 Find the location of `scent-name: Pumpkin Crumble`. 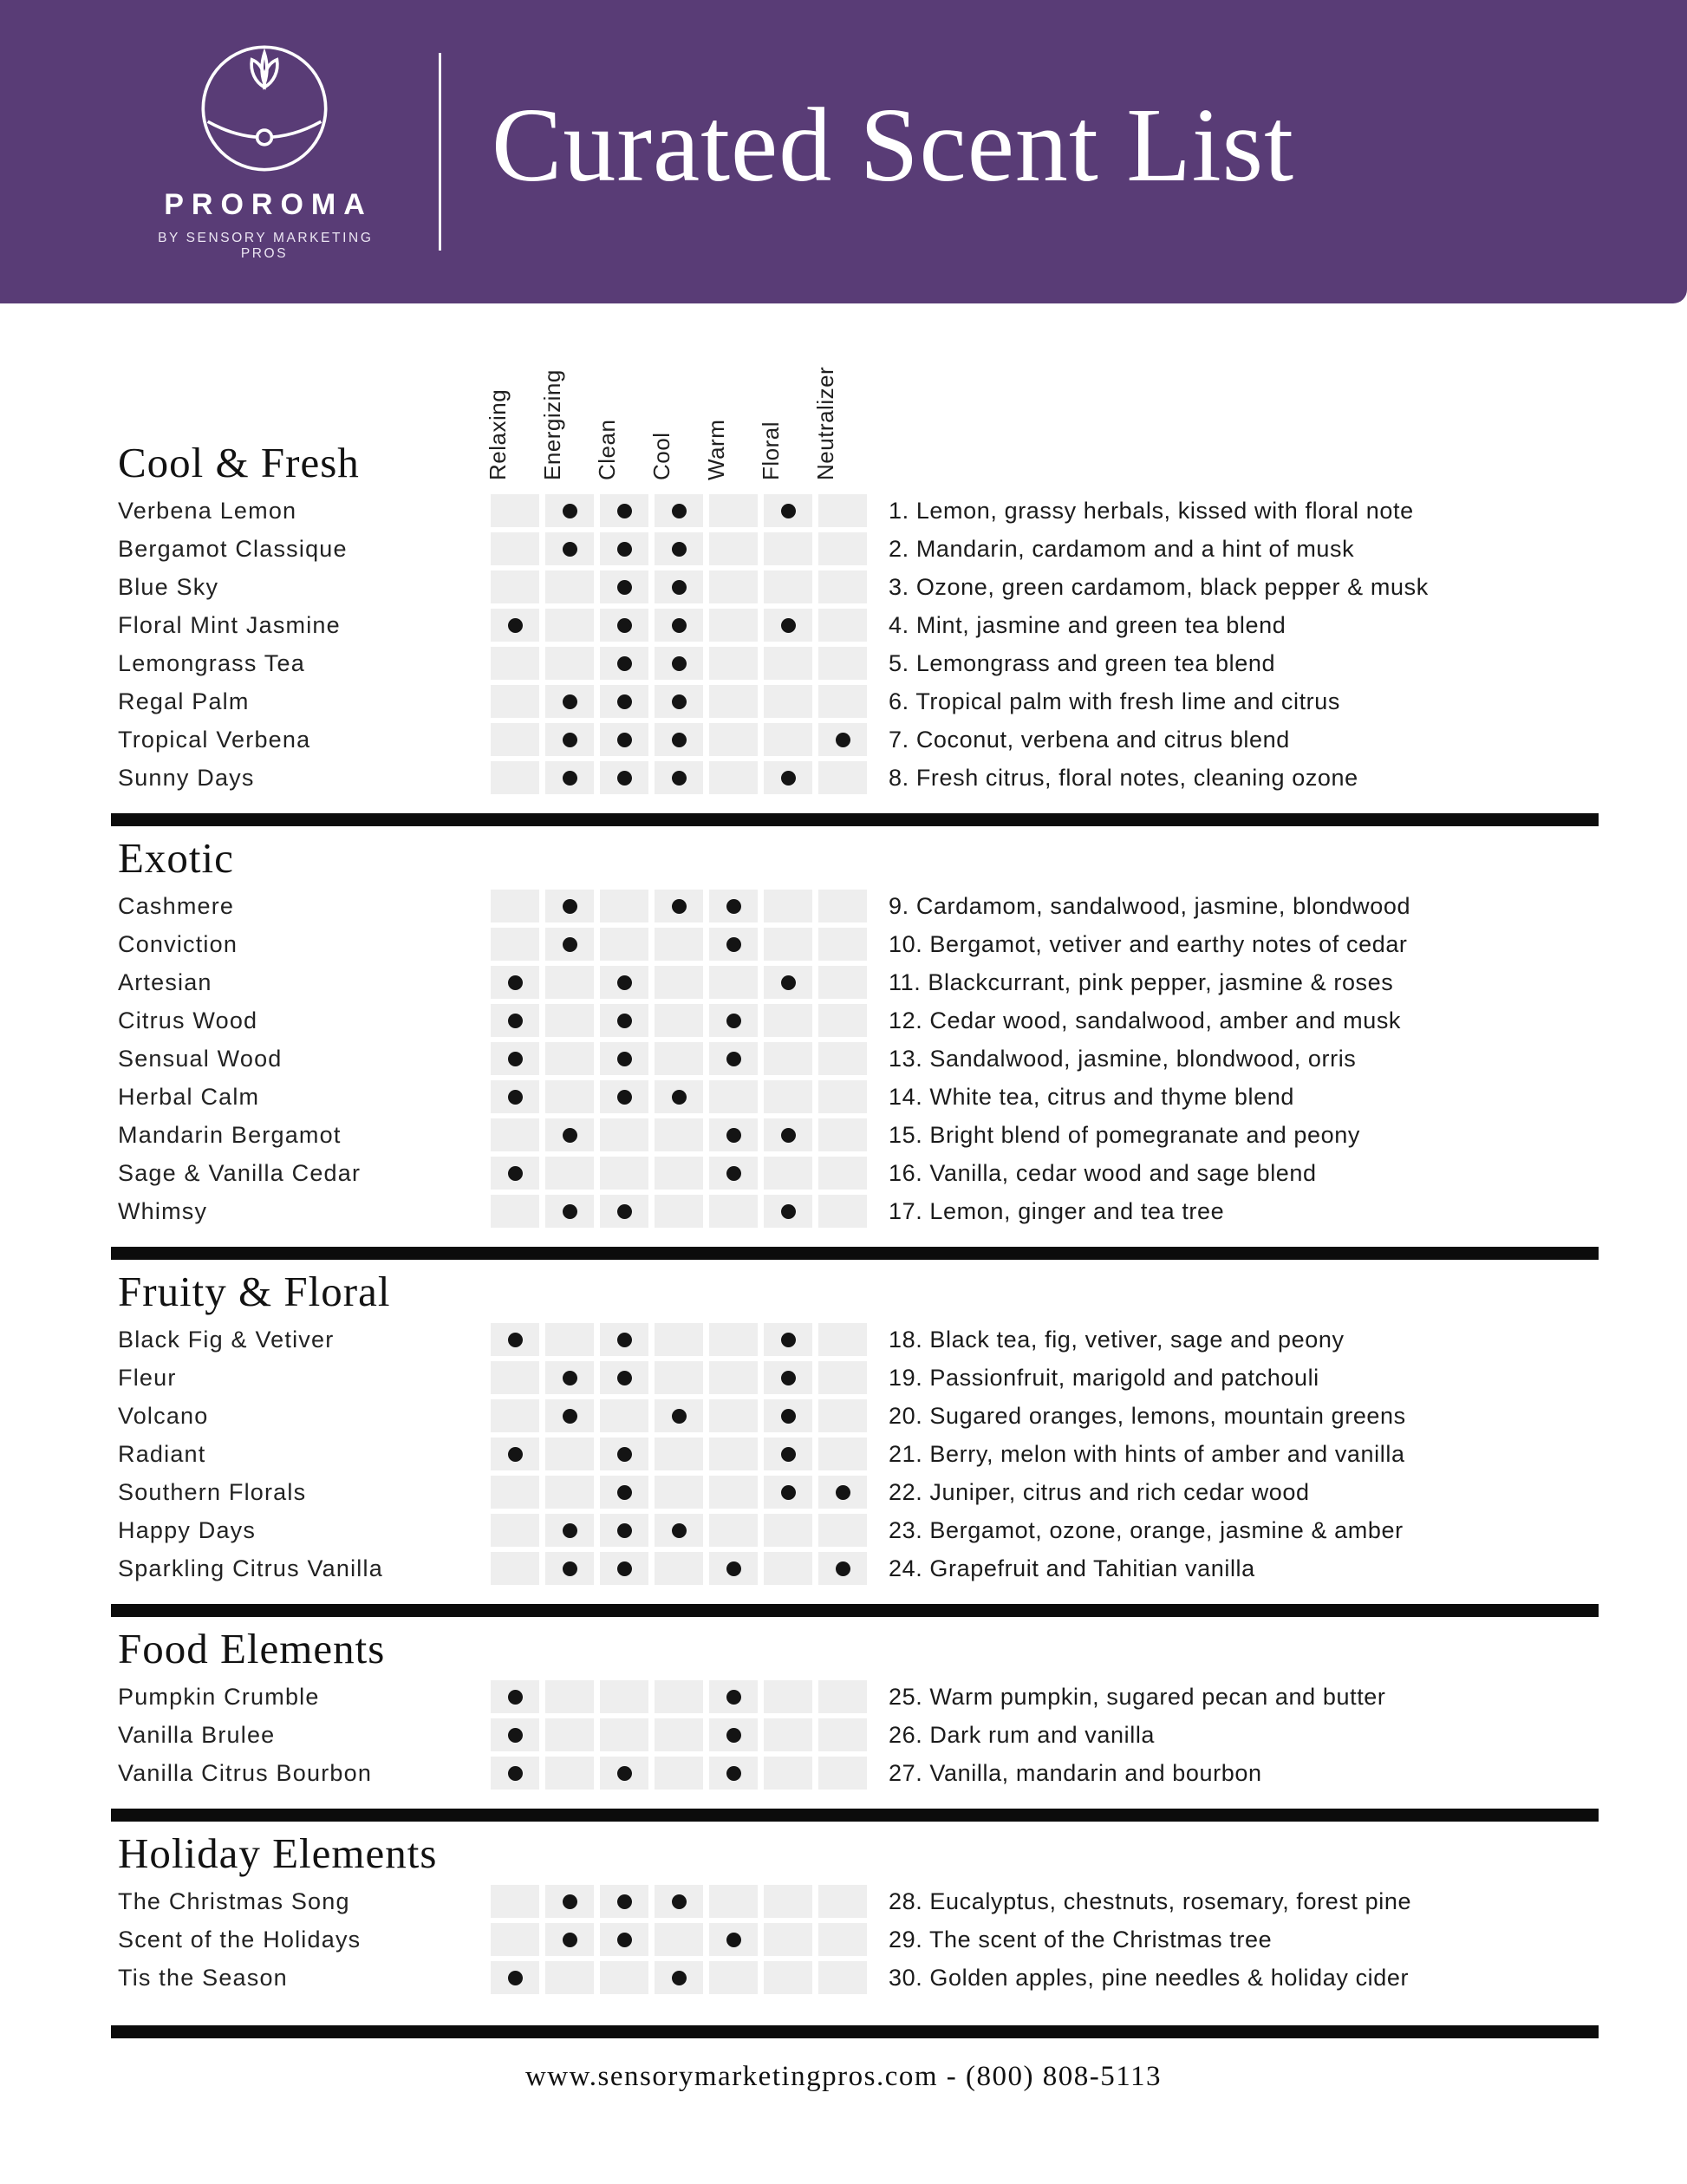

scent-name: Pumpkin Crumble is located at coordinates (219, 1696).